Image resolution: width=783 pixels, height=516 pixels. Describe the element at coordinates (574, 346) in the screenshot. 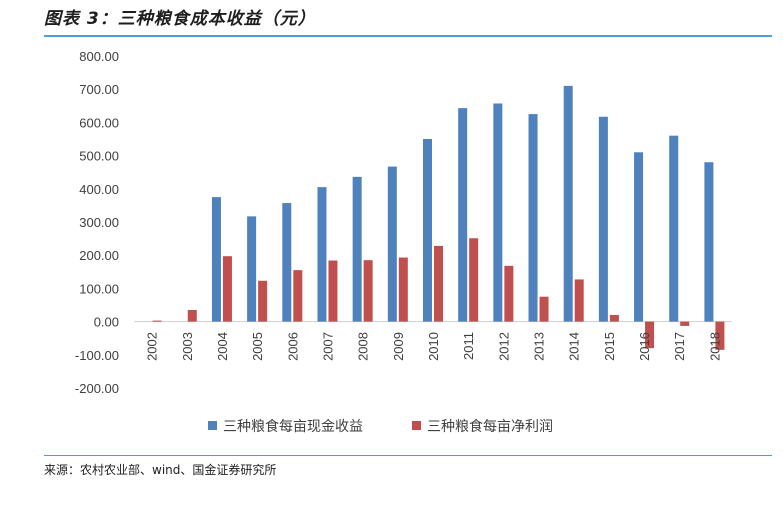

I see `x-tick-label: 2014` at that location.